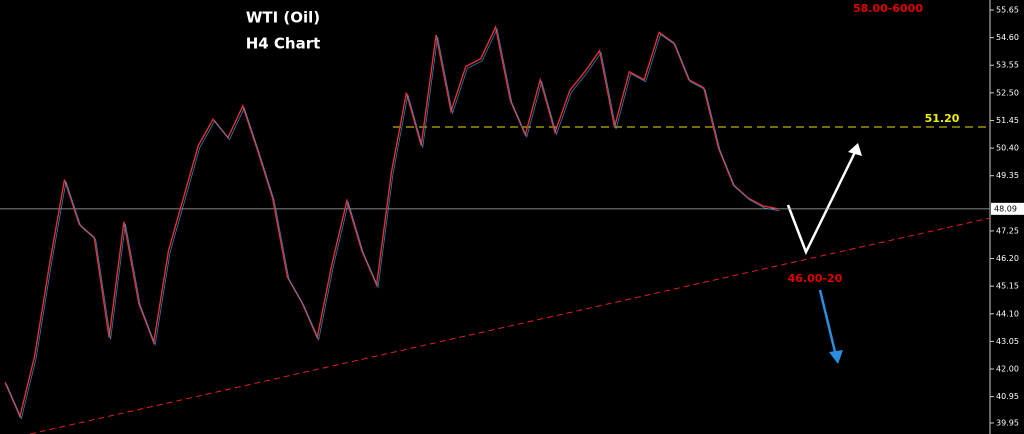 The height and width of the screenshot is (434, 1024). What do you see at coordinates (1007, 9) in the screenshot?
I see `y-tick-label: 55.65` at bounding box center [1007, 9].